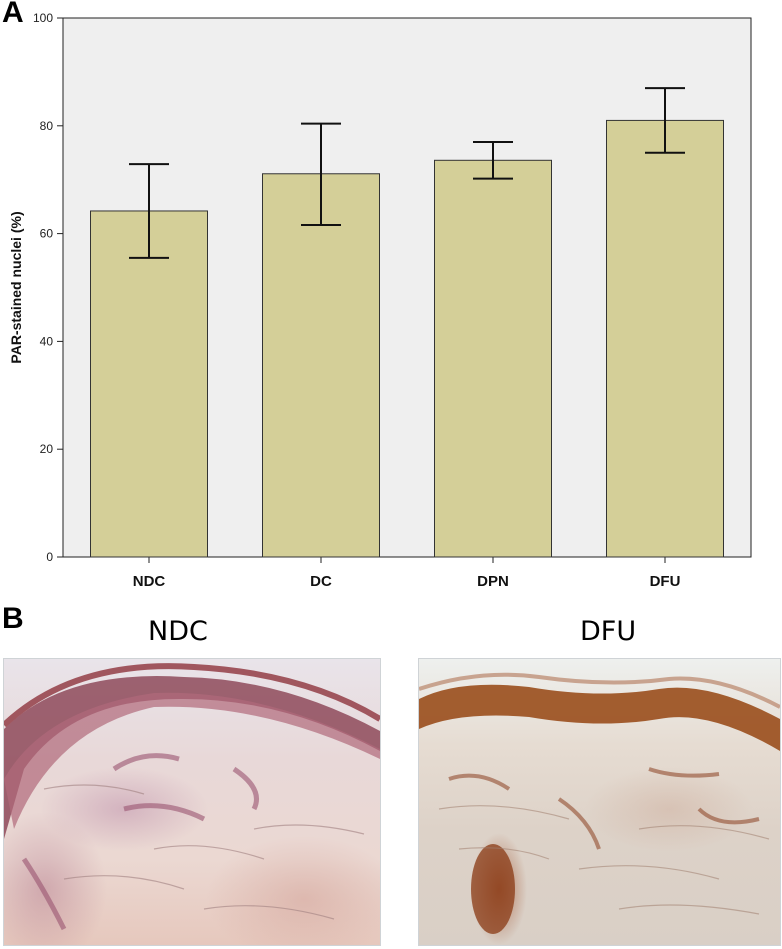 The width and height of the screenshot is (782, 949). What do you see at coordinates (13, 14) in the screenshot?
I see `panel-a-label: A` at bounding box center [13, 14].